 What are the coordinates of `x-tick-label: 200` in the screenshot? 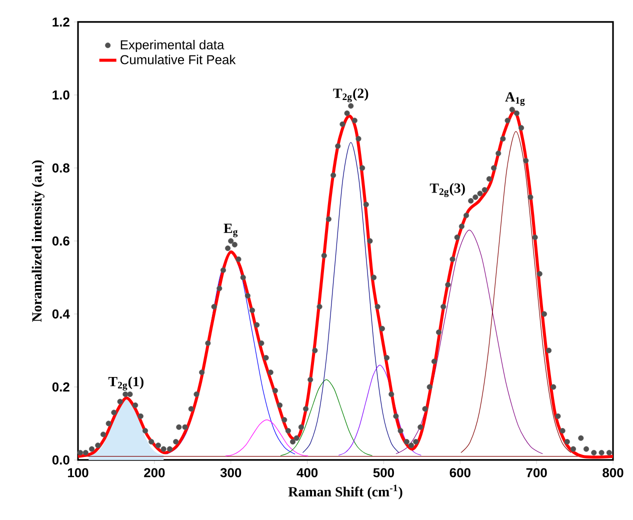 It's located at (154, 473).